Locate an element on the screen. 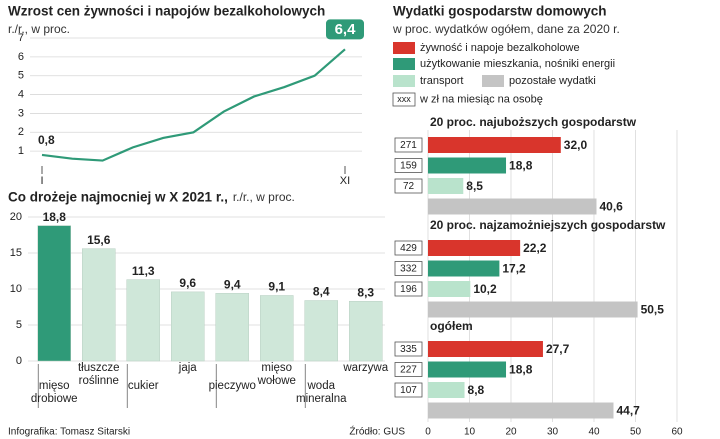 The width and height of the screenshot is (720, 439). x-tick-label: I is located at coordinates (41, 181).